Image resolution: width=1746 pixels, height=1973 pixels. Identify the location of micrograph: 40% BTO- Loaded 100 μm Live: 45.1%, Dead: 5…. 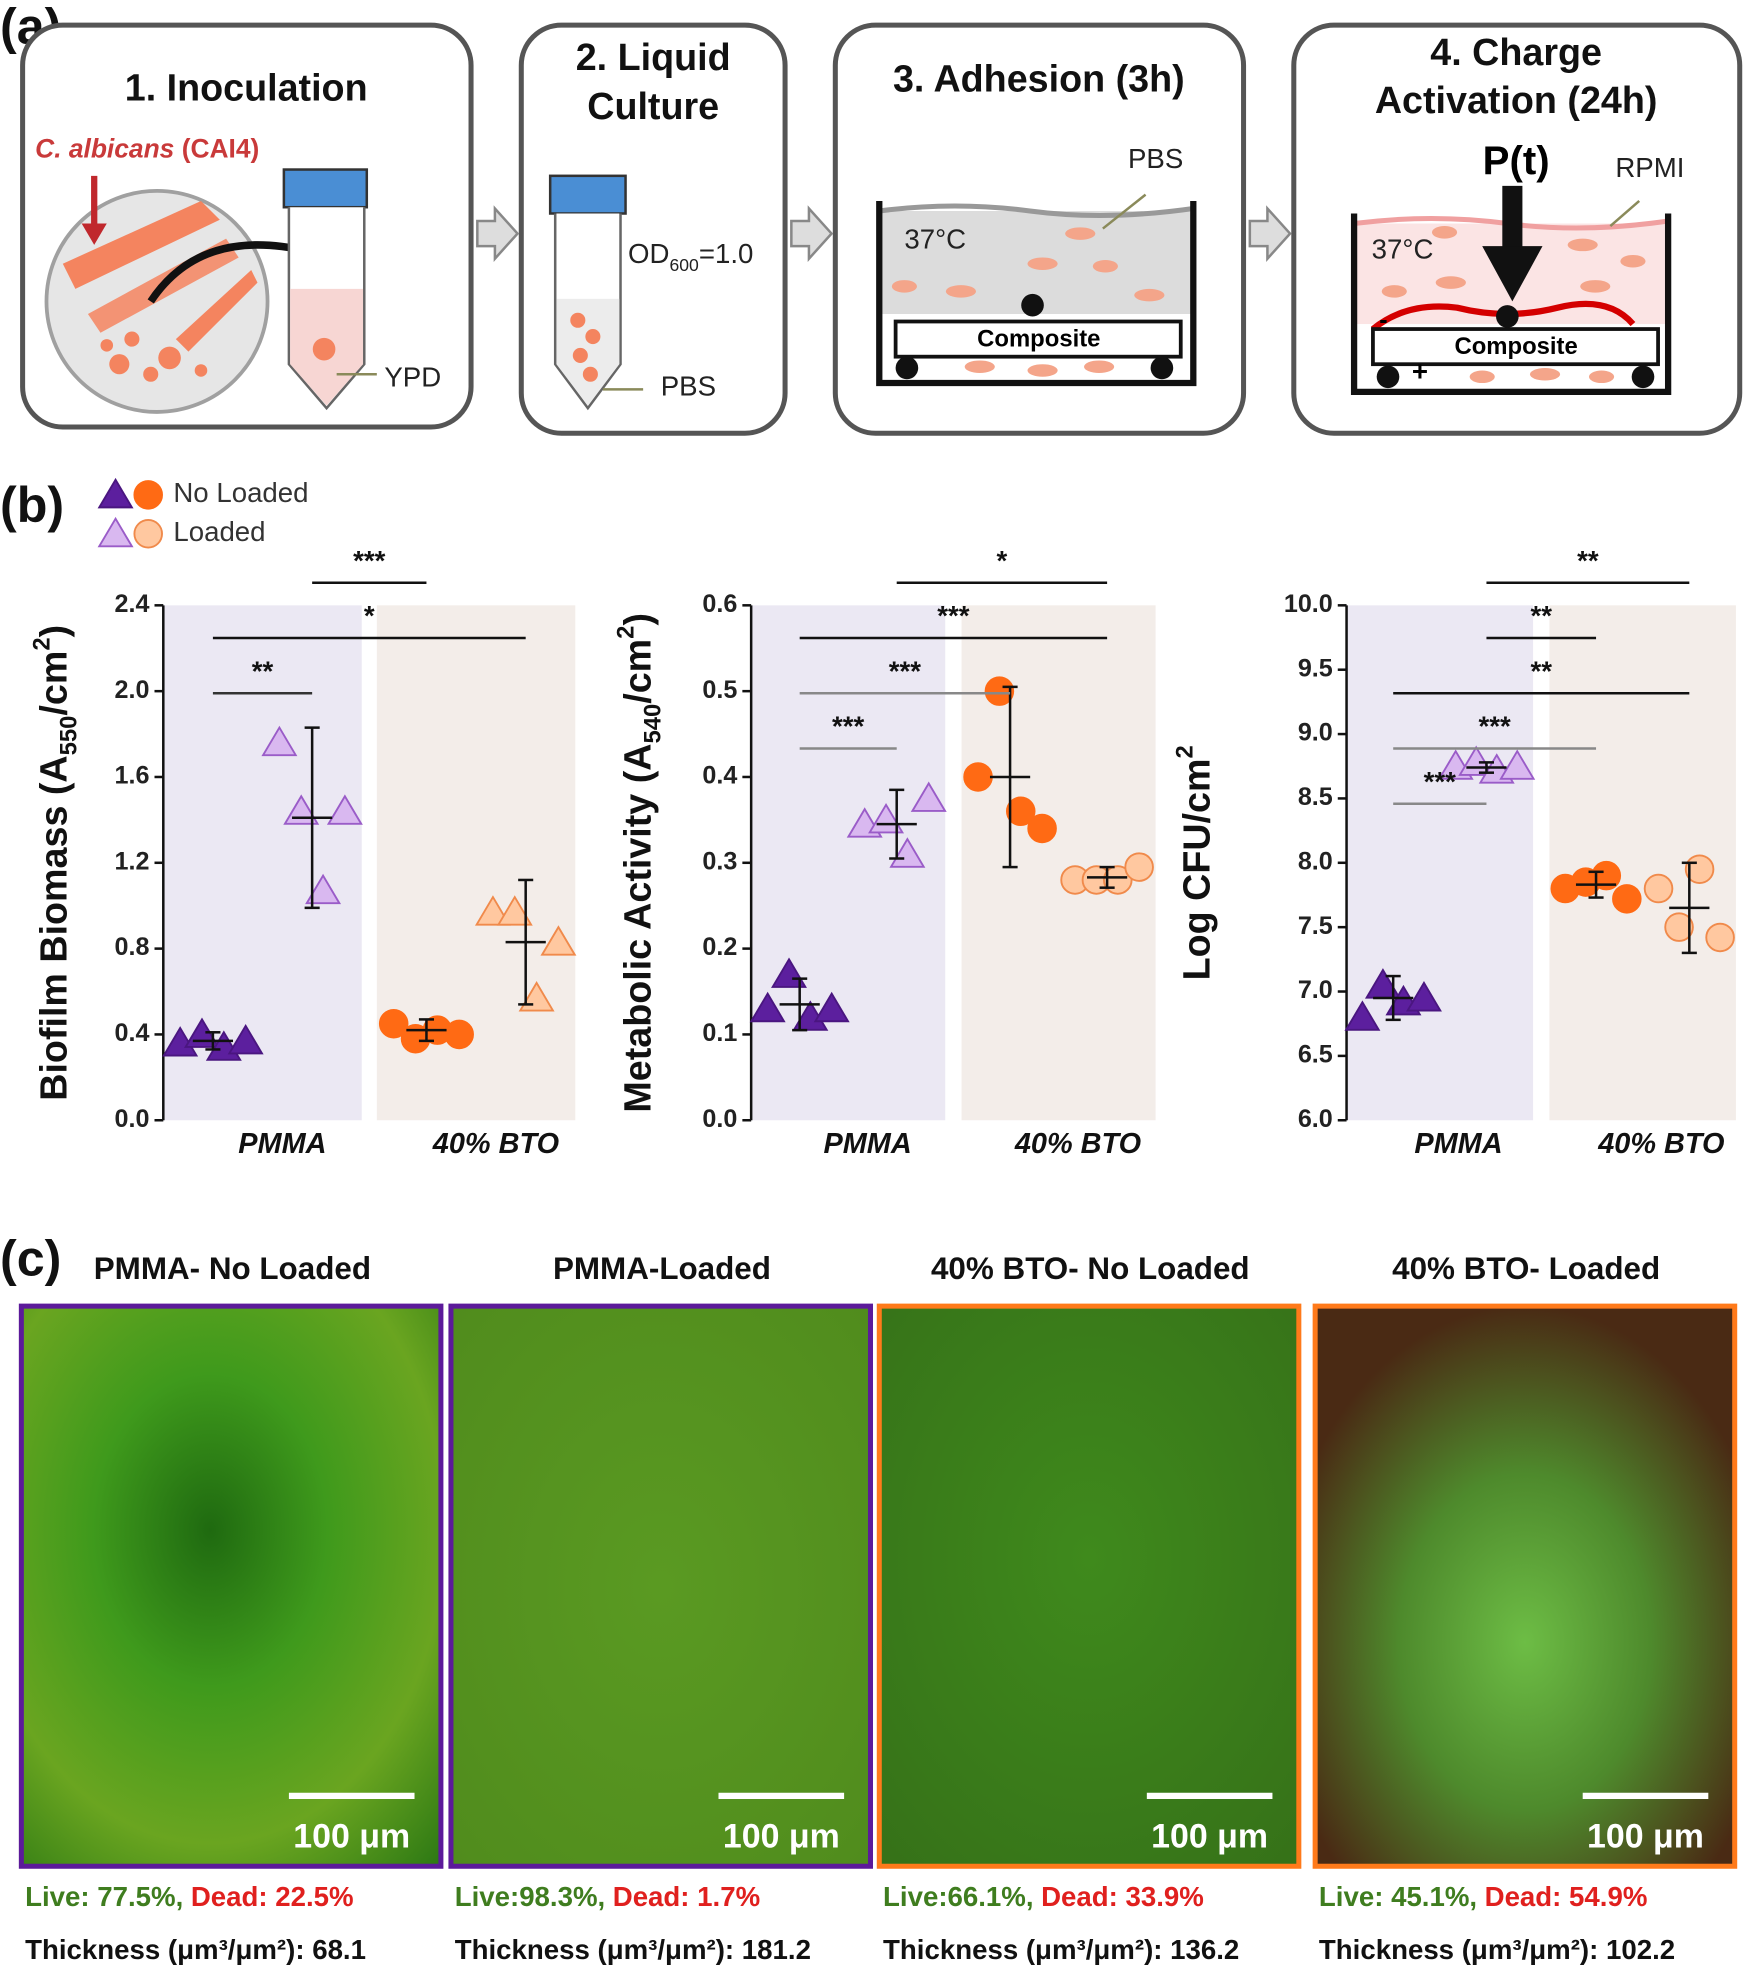
(1525, 1608).